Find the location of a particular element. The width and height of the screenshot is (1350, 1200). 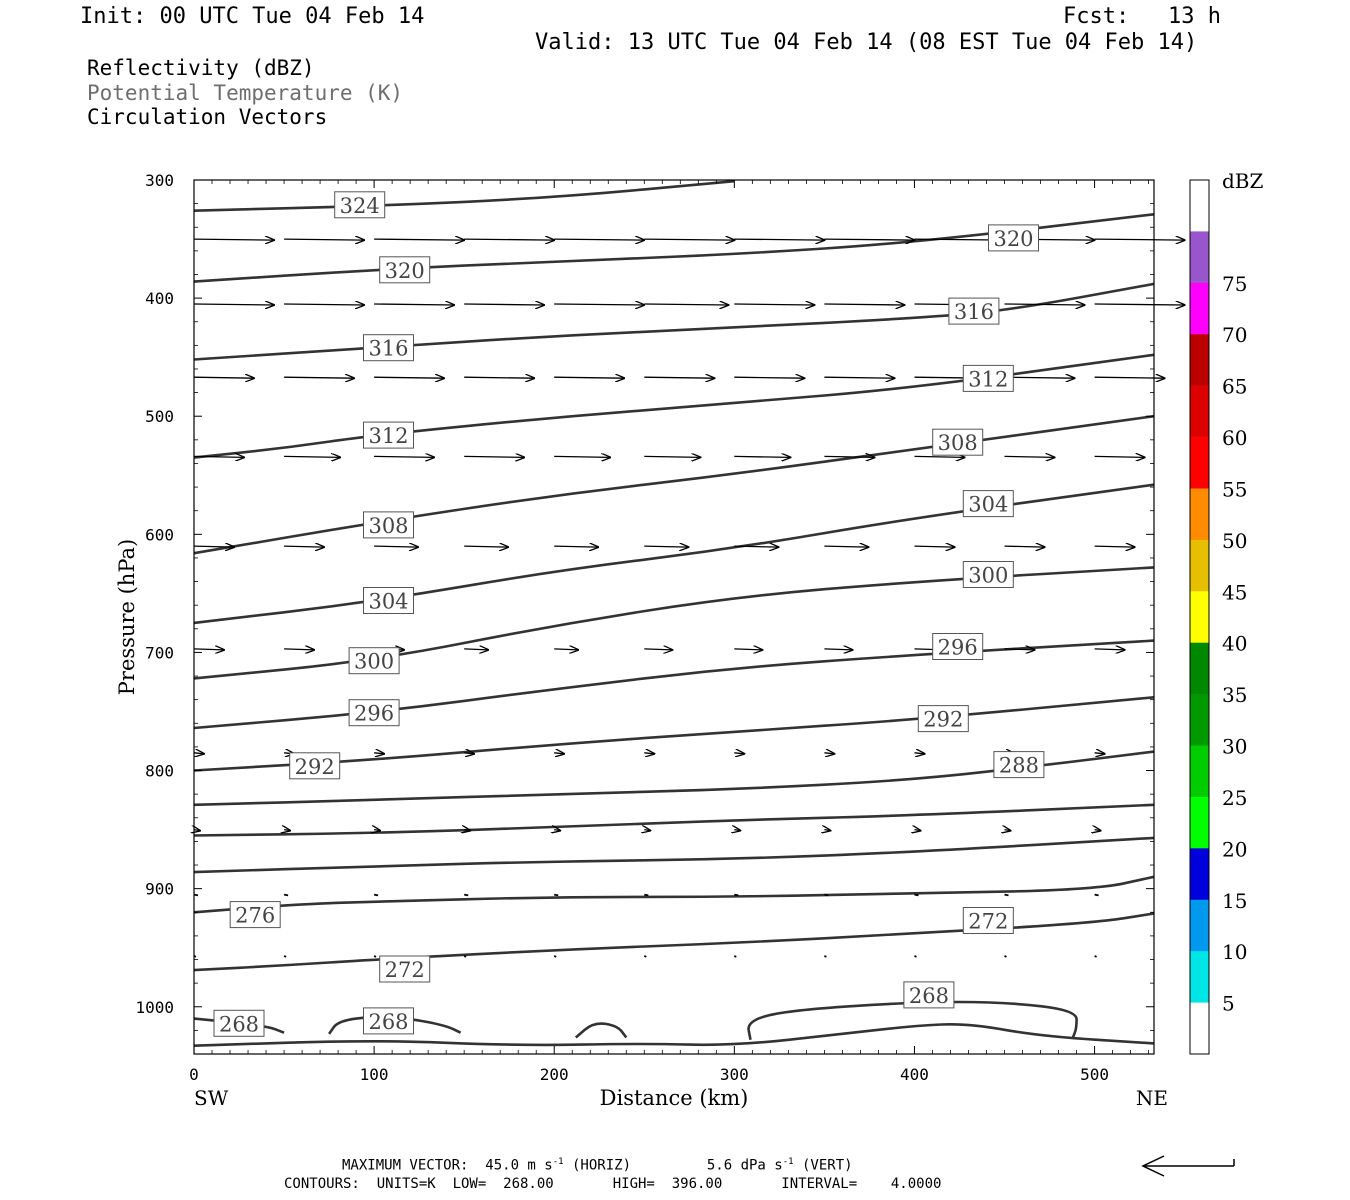

contour-label-288-17: 288 is located at coordinates (1019, 765).